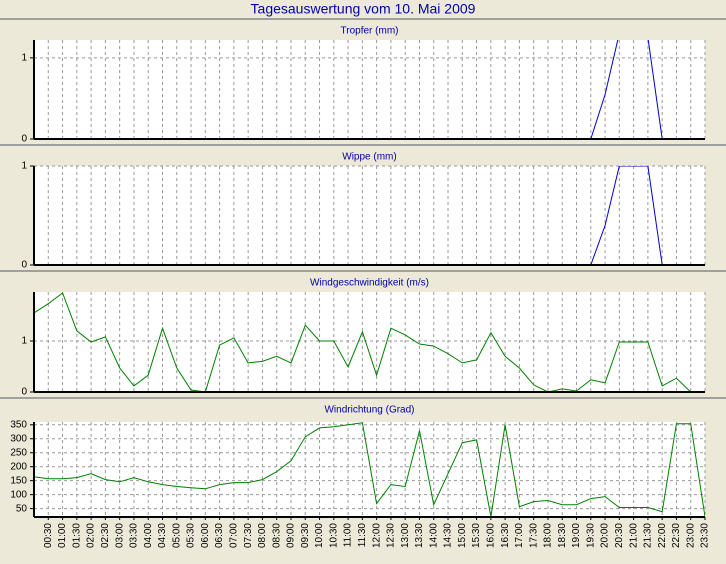 This screenshot has height=564, width=726. What do you see at coordinates (505, 535) in the screenshot?
I see `x-tick-label: 16:30` at bounding box center [505, 535].